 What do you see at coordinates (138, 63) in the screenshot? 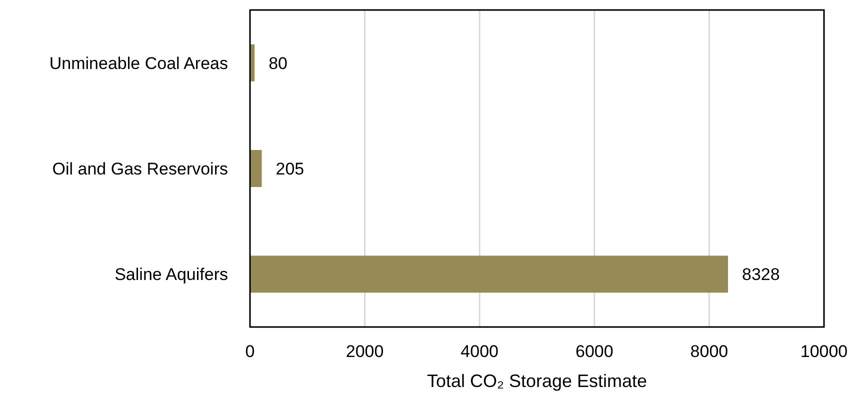
I see `y-tick-label: Unmineable Coal Areas` at bounding box center [138, 63].